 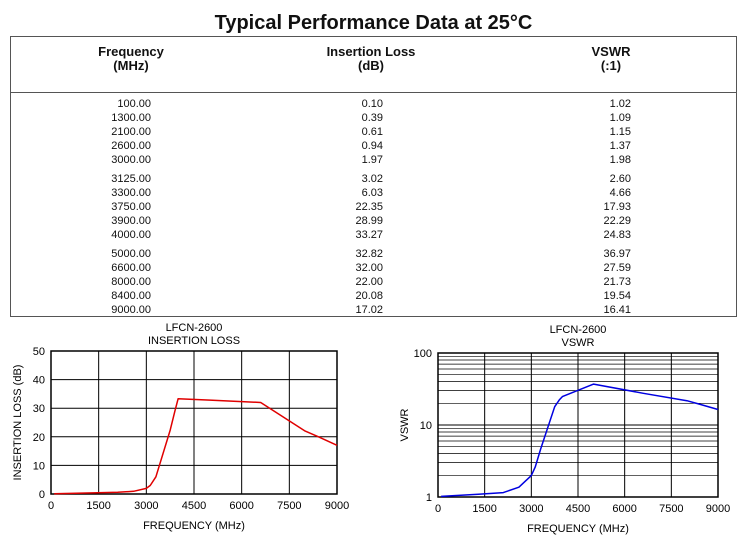 What do you see at coordinates (372, 118) in the screenshot?
I see `insertion-loss-cell: 0.39` at bounding box center [372, 118].